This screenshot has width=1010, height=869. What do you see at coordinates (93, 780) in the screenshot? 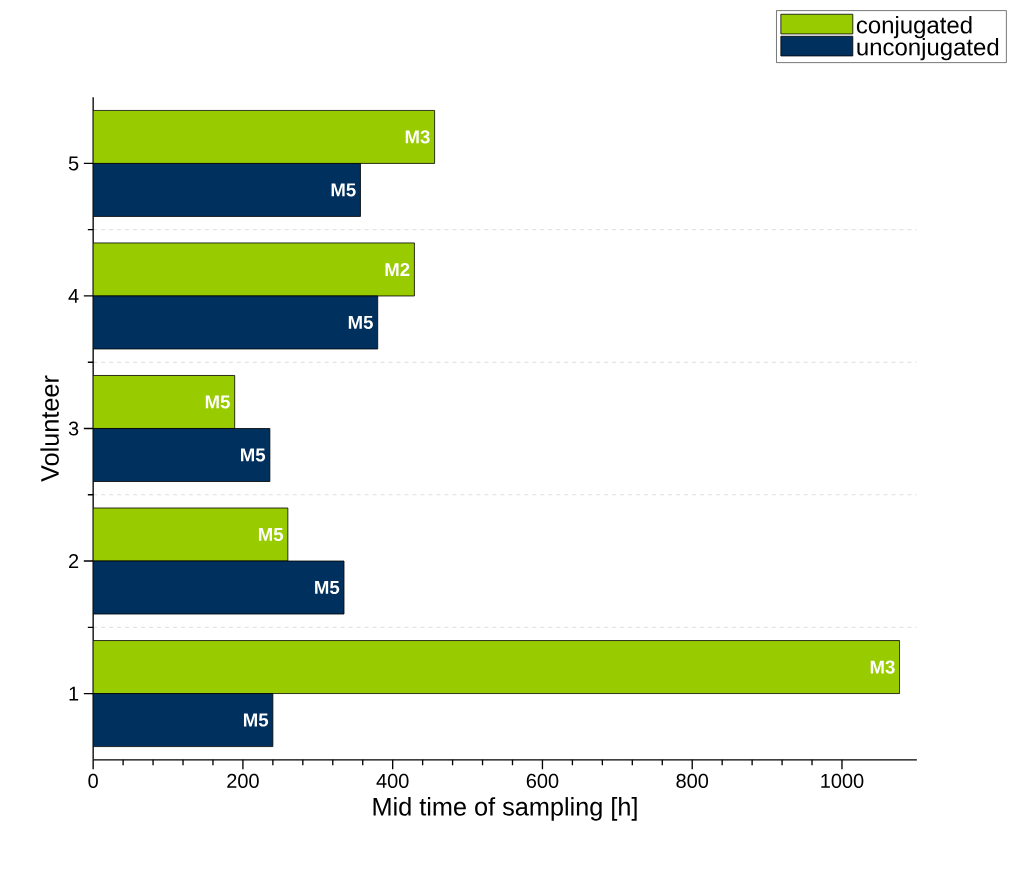
I see `x-tick-label: 0` at bounding box center [93, 780].